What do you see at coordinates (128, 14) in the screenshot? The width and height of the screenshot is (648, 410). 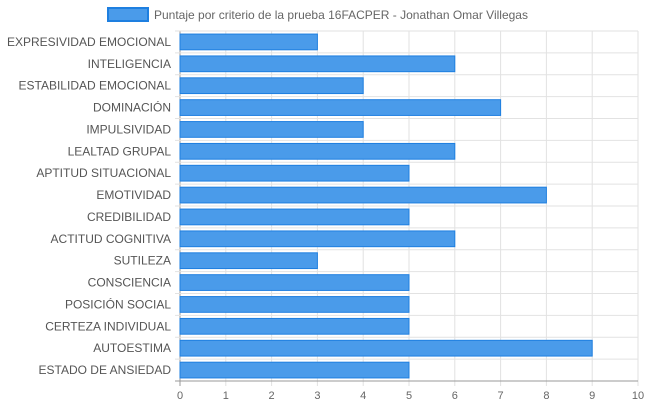 I see `legend-swatch` at bounding box center [128, 14].